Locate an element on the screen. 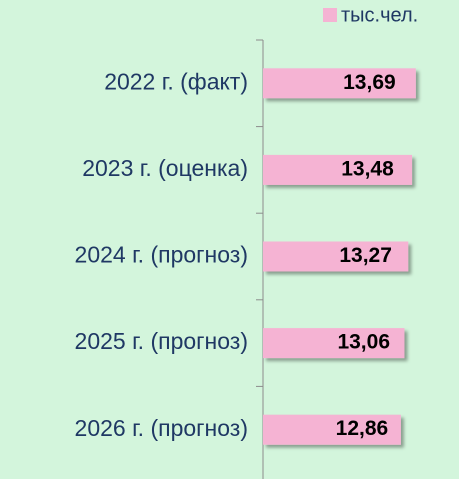 The image size is (459, 479). category-label: 2023 г. (оценка) is located at coordinates (165, 168).